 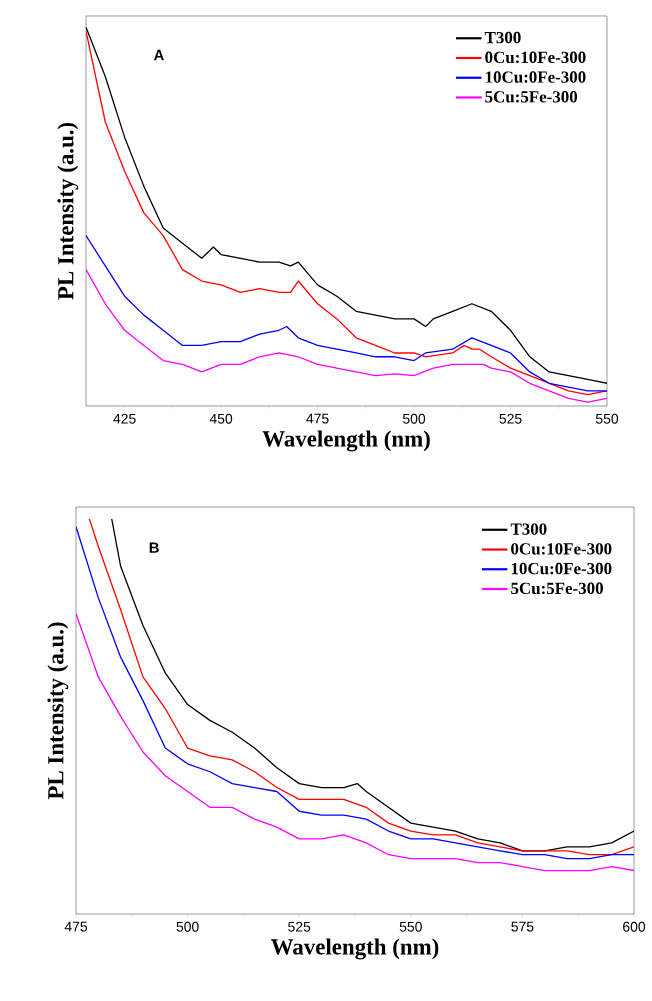 I want to click on x-tick-label: 425, so click(x=124, y=418).